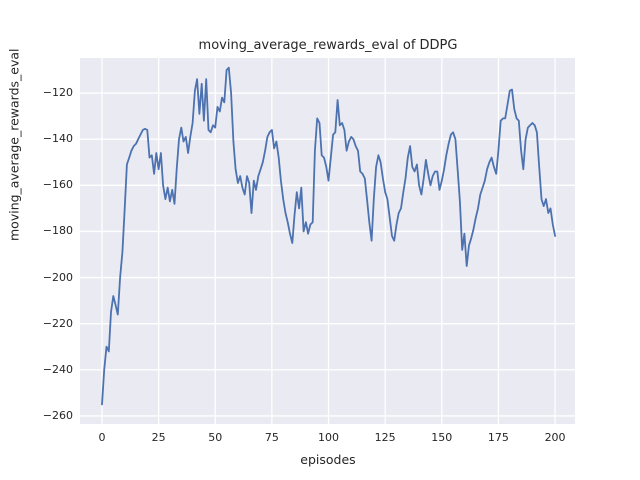 This screenshot has height=480, width=640. Describe the element at coordinates (555, 437) in the screenshot. I see `x-tick-label: 200` at that location.